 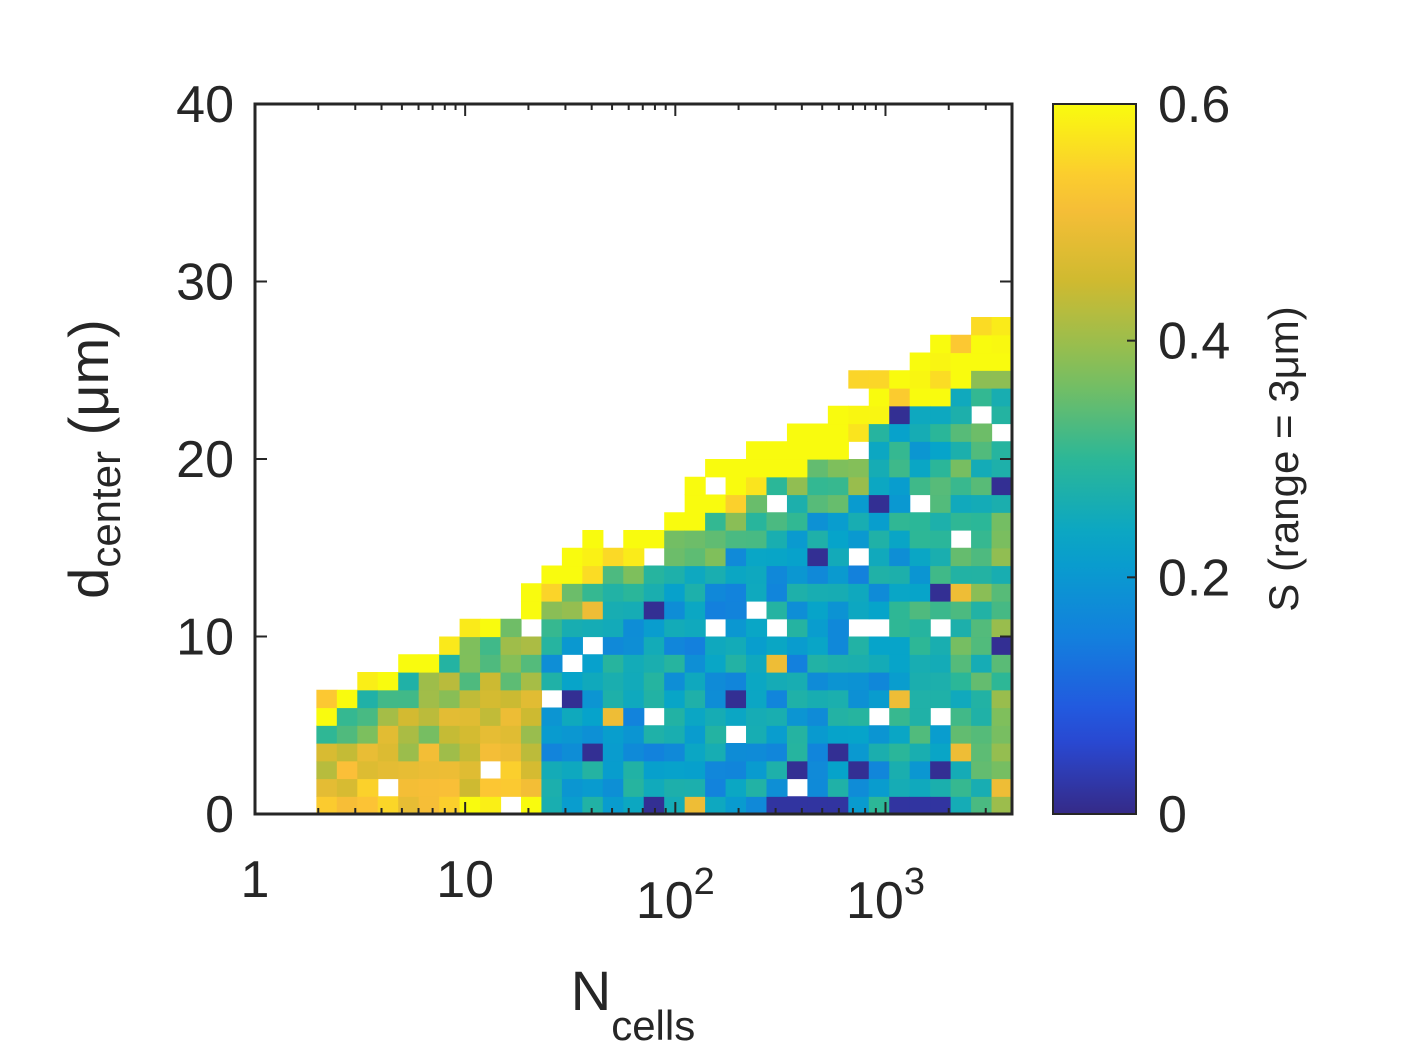 I want to click on y-tick-label: 0, so click(x=219, y=815).